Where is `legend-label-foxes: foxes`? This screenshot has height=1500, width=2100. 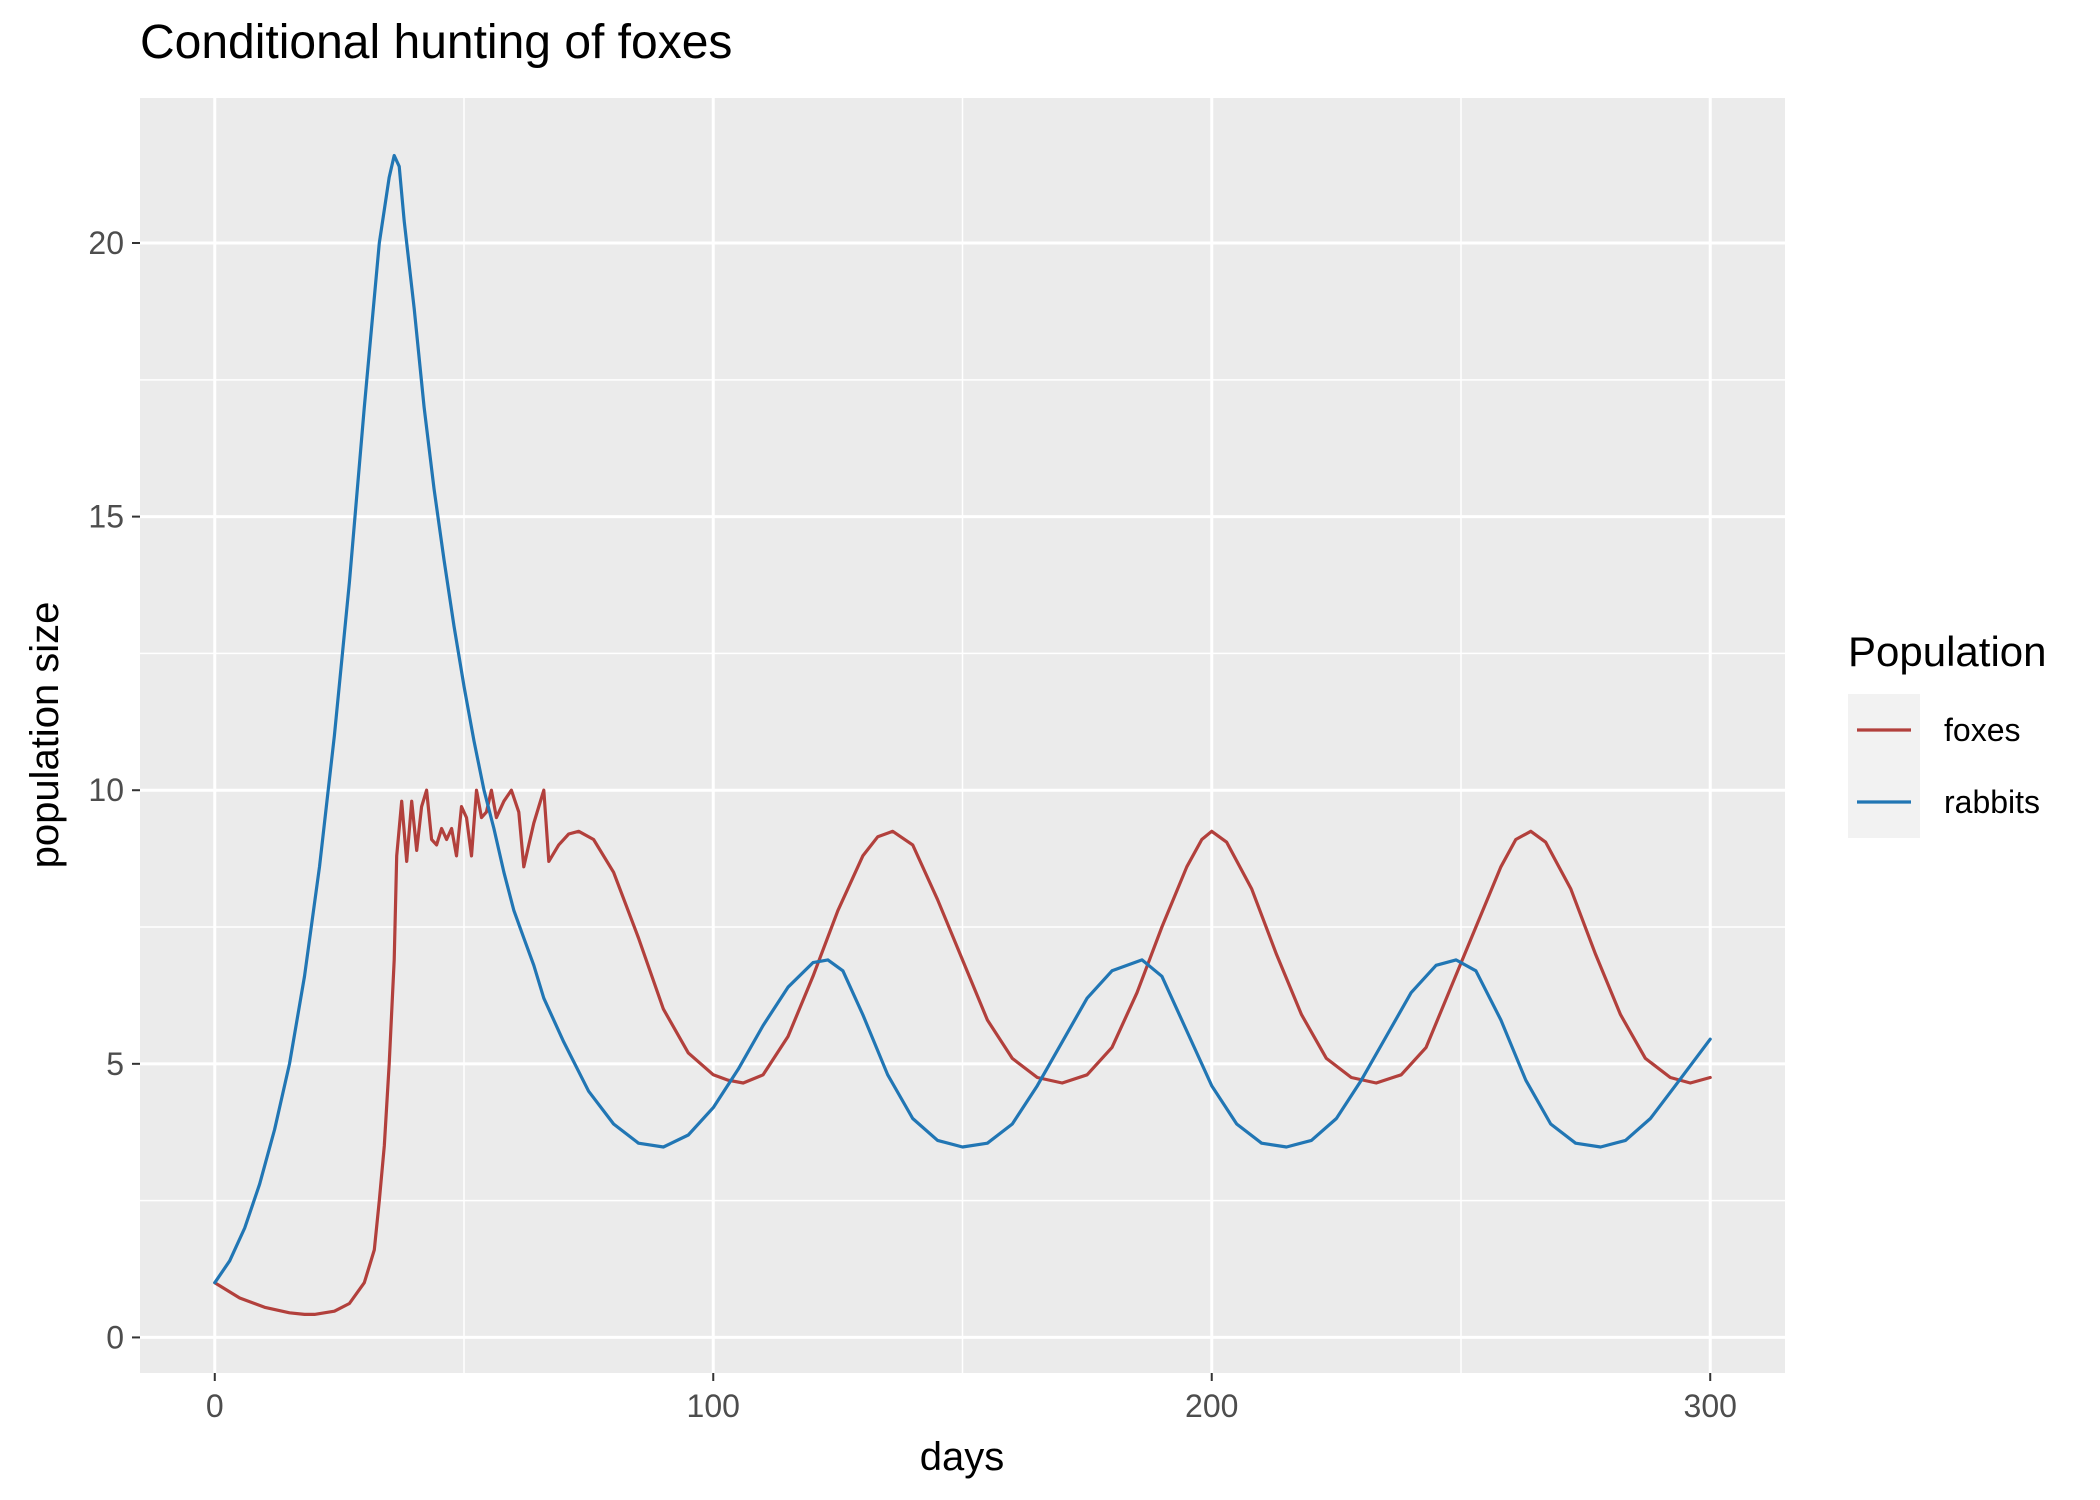
legend-label-foxes: foxes is located at coordinates (1982, 730).